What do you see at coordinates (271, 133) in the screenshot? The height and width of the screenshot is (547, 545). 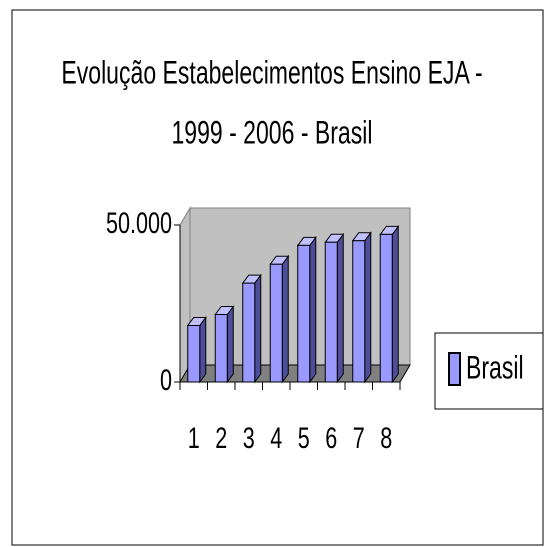 I see `chart-title: 1999 - 2006 - Brasil` at bounding box center [271, 133].